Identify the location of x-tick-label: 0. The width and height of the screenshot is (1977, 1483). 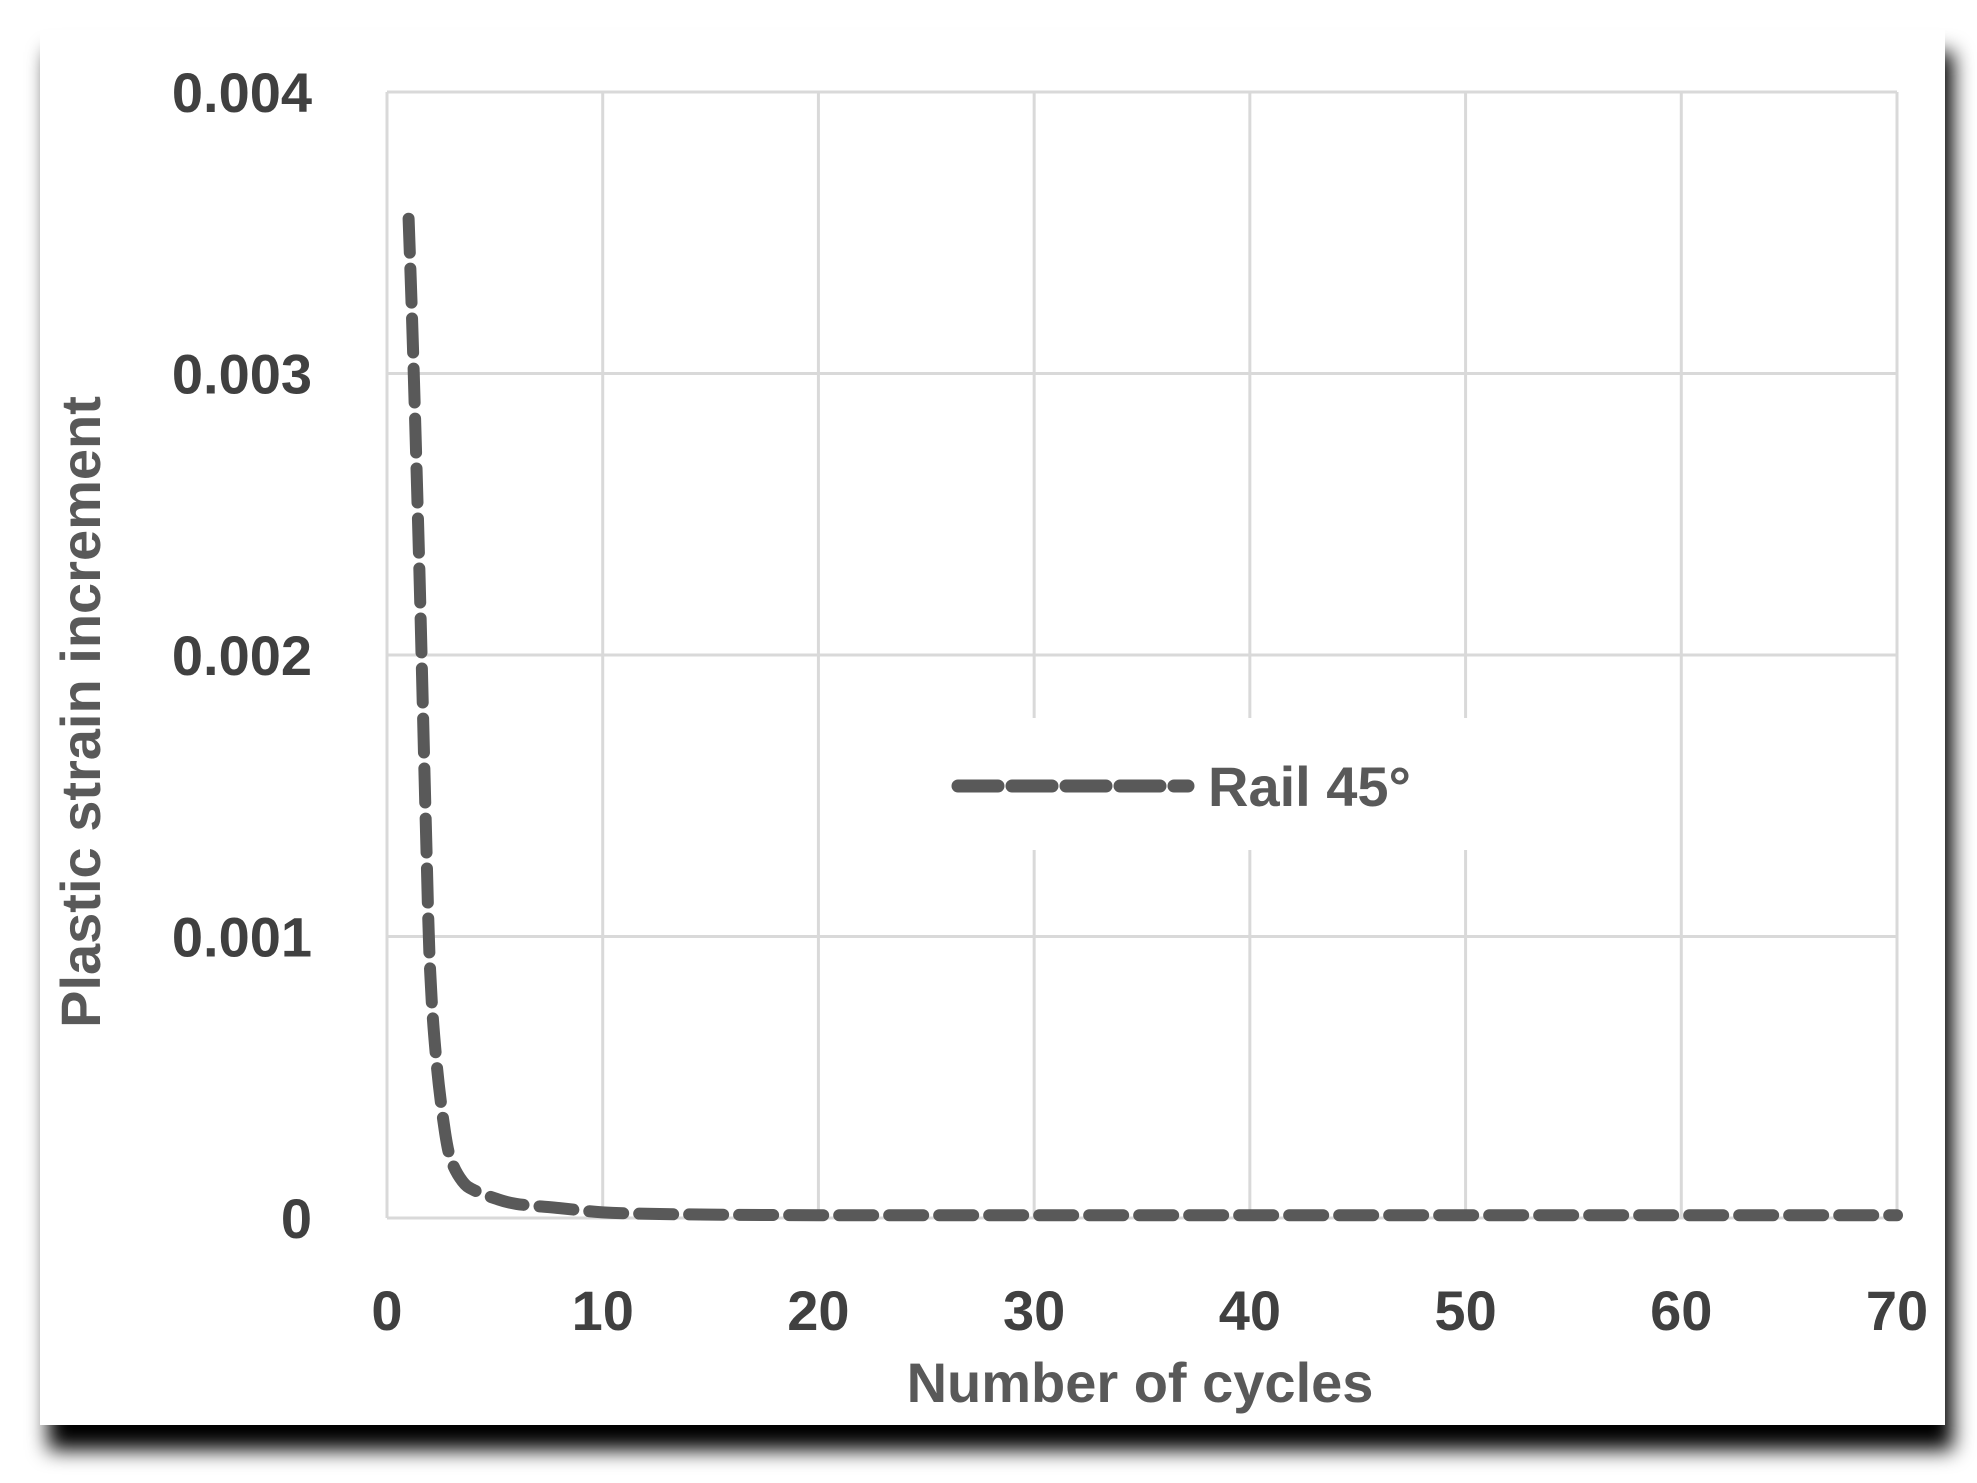
(386, 1310).